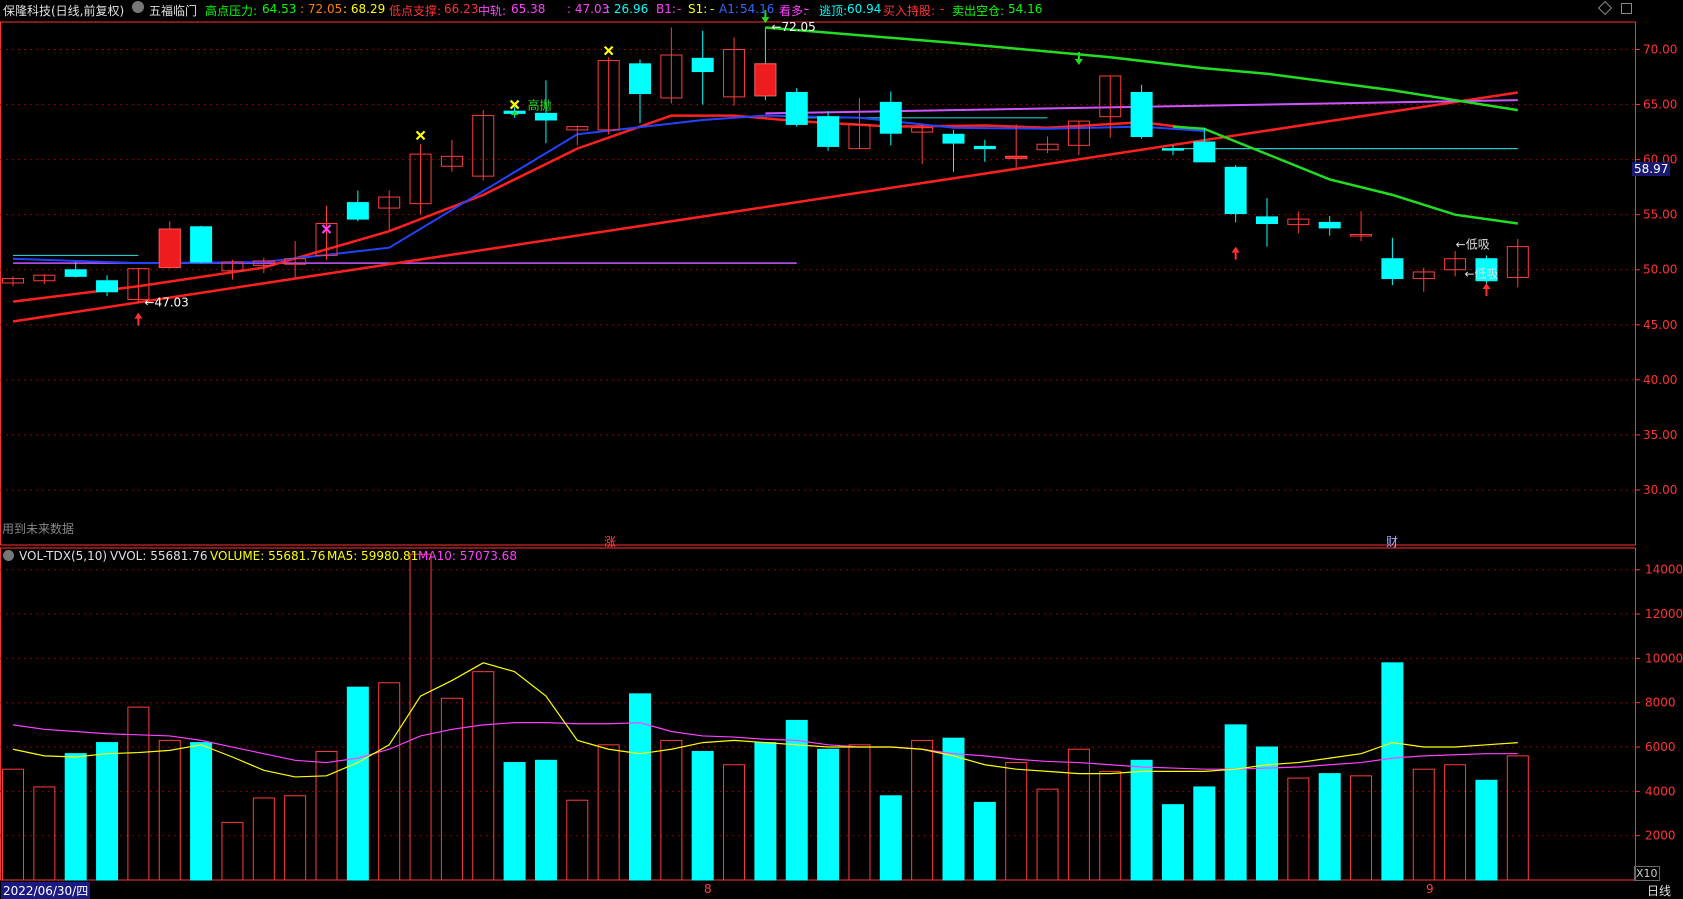 The image size is (1683, 899). What do you see at coordinates (1664, 658) in the screenshot?
I see `volume-tick-label: 10000` at bounding box center [1664, 658].